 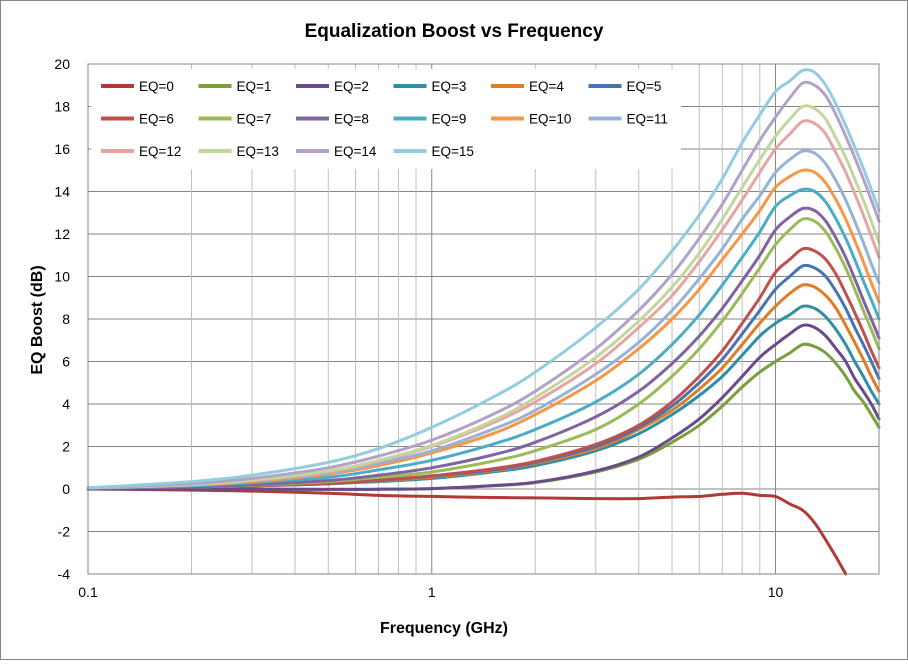 What do you see at coordinates (160, 151) in the screenshot?
I see `legend-label: EQ=12` at bounding box center [160, 151].